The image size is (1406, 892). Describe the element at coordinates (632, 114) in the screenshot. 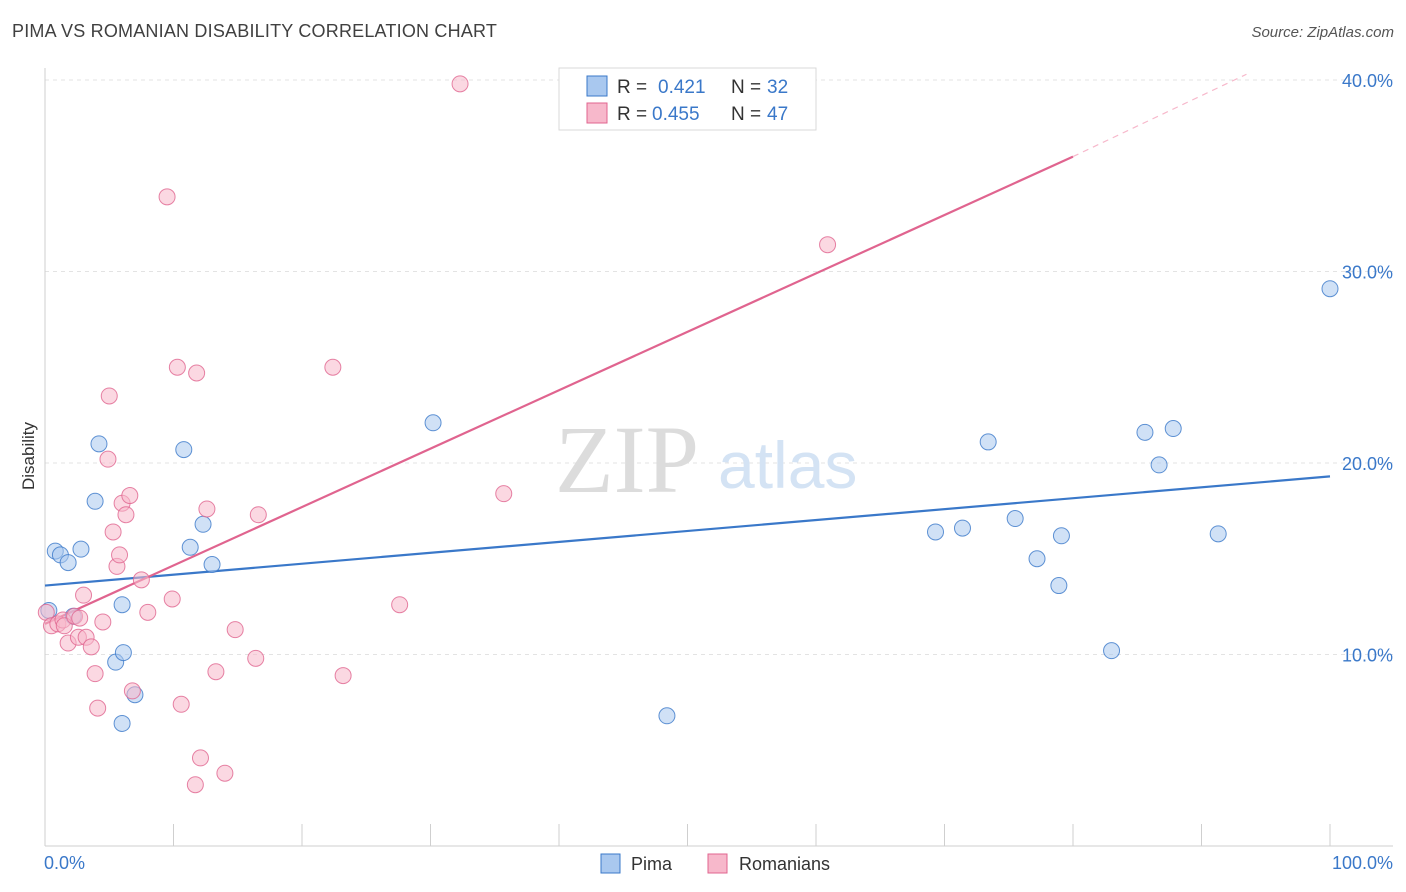

I see `legend-r-label-romanians: R =` at that location.